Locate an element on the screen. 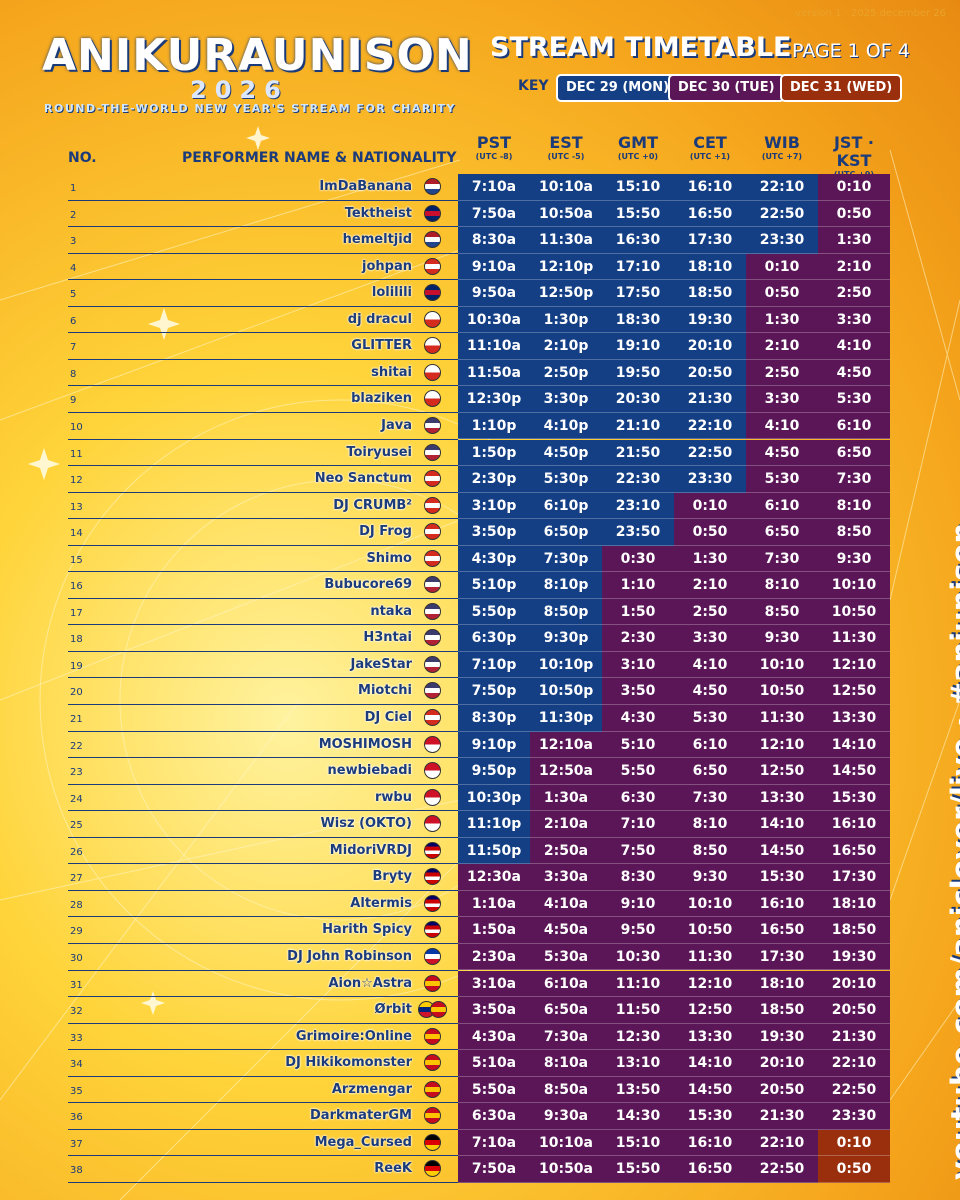 This screenshot has height=1200, width=960. performer-name: Toiryusei is located at coordinates (379, 452).